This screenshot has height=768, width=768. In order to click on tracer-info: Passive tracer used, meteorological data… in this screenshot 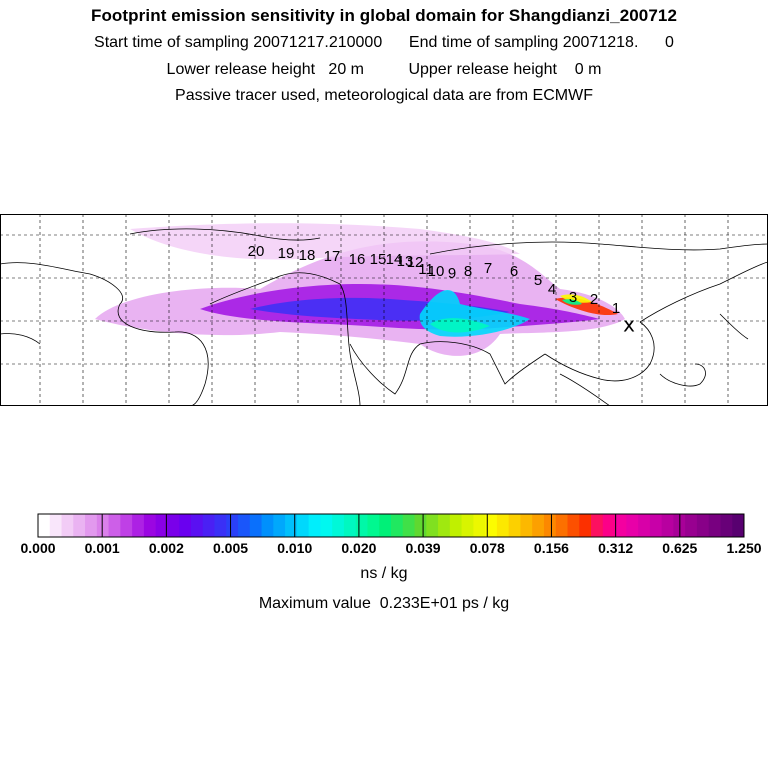, I will do `click(384, 95)`.